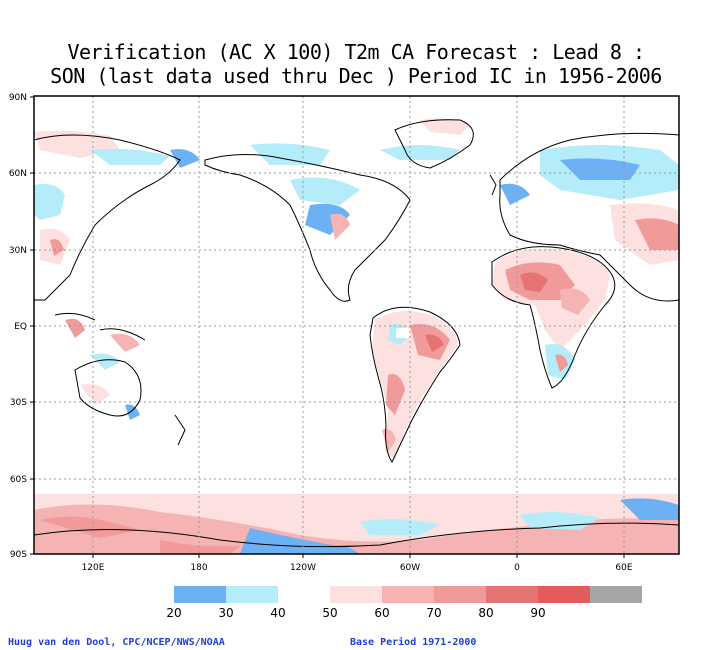 The height and width of the screenshot is (650, 712). Describe the element at coordinates (180, 430) in the screenshot. I see `new-zealand-coast` at that location.